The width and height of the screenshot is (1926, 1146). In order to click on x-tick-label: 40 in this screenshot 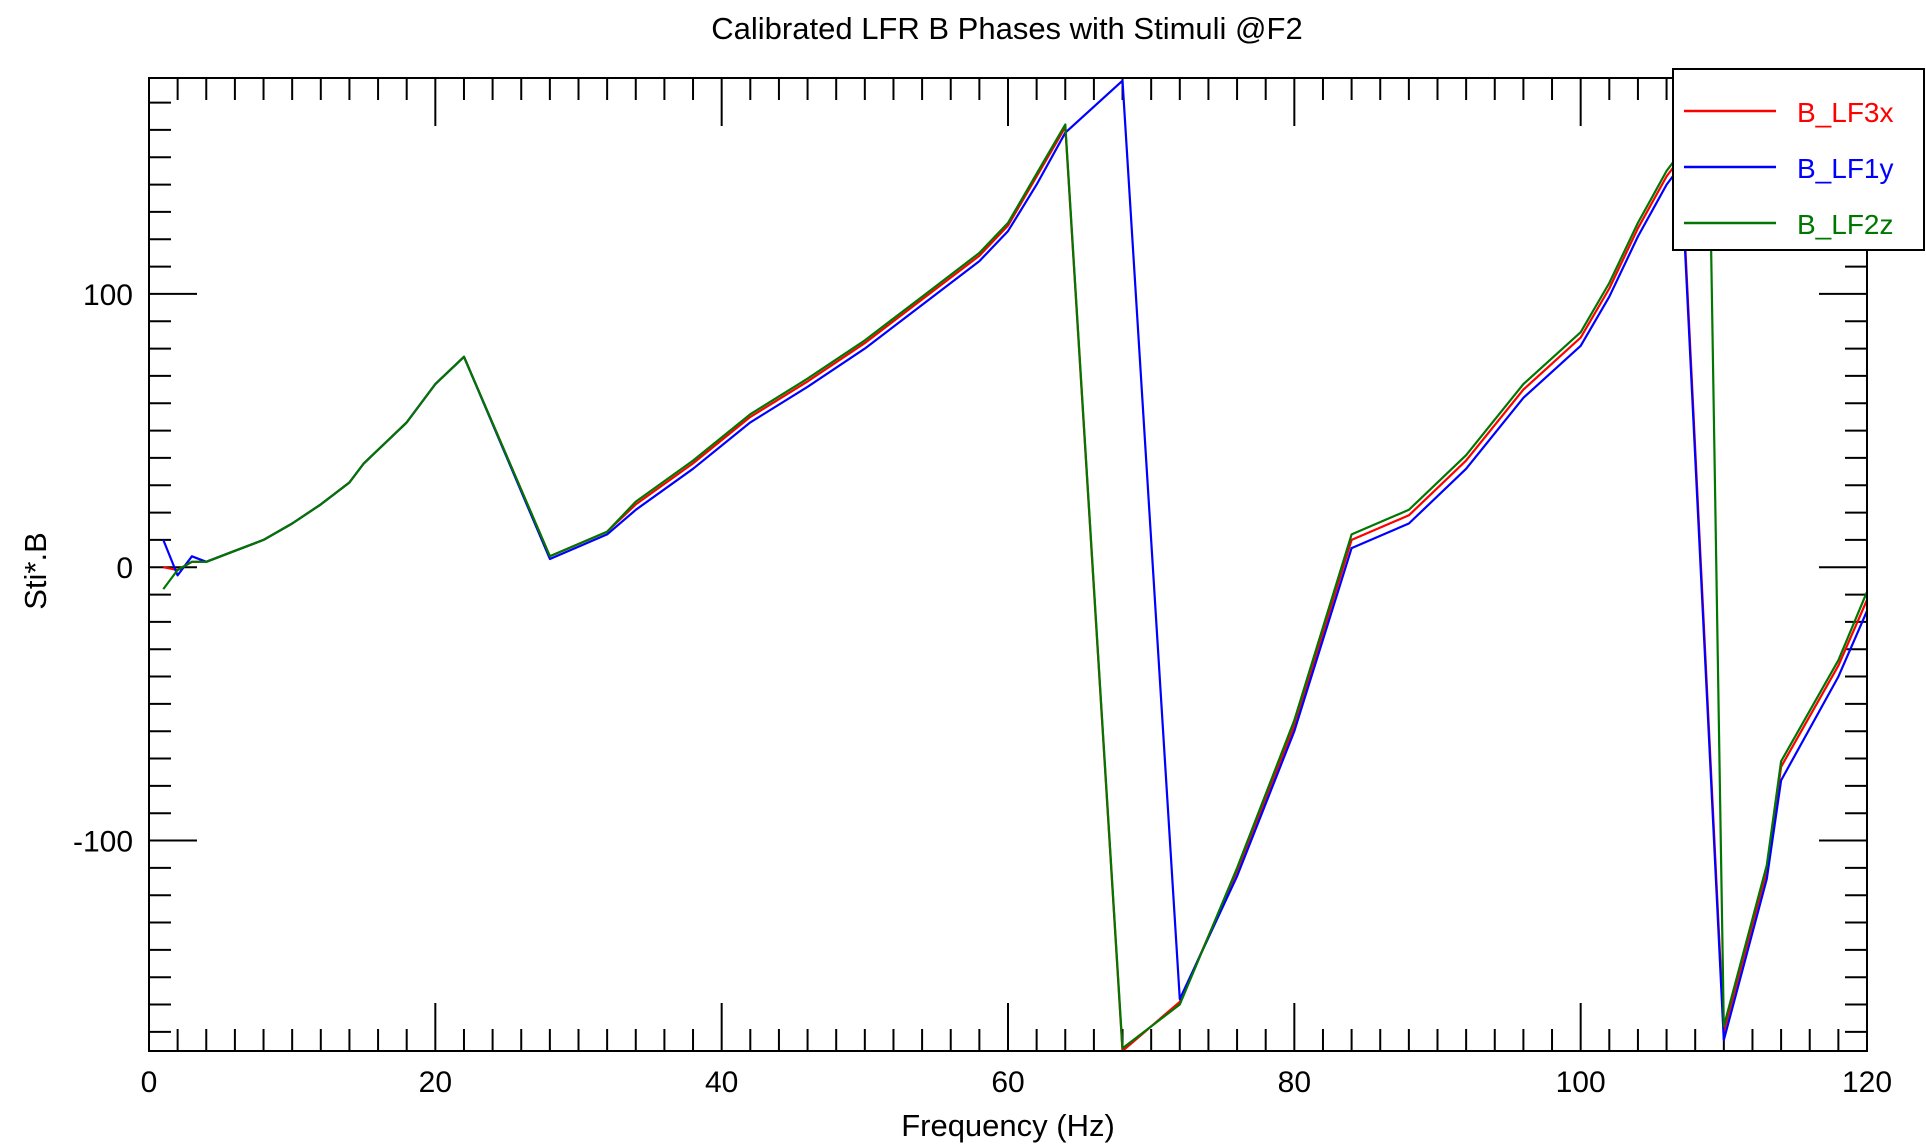, I will do `click(721, 1082)`.